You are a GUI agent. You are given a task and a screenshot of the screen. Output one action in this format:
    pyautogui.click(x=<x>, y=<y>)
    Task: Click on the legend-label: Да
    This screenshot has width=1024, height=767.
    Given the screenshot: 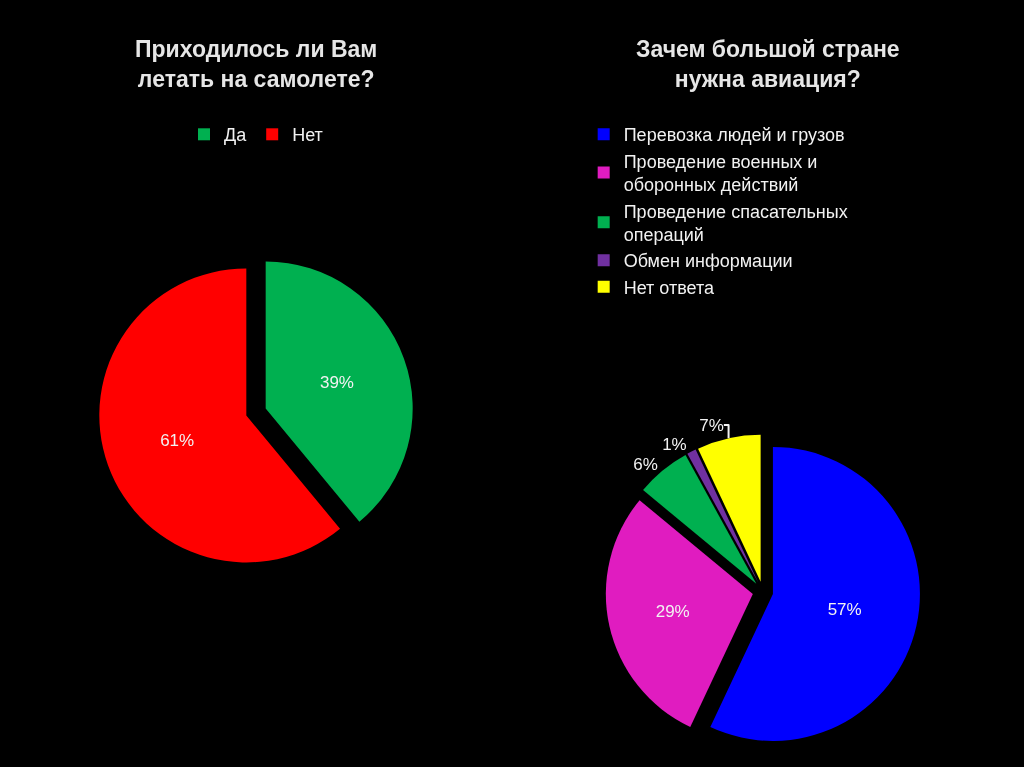 What is the action you would take?
    pyautogui.click(x=236, y=135)
    